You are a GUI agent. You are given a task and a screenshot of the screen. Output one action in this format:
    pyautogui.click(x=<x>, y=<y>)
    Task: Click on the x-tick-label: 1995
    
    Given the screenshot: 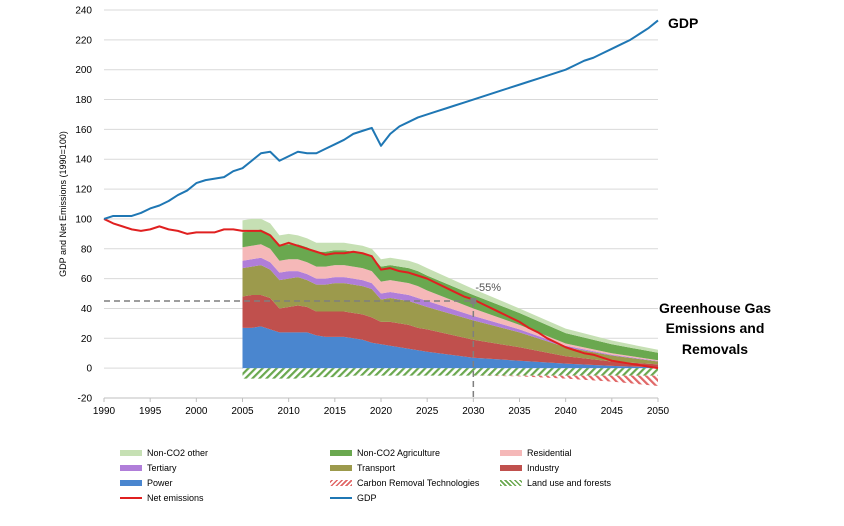 What is the action you would take?
    pyautogui.click(x=150, y=411)
    